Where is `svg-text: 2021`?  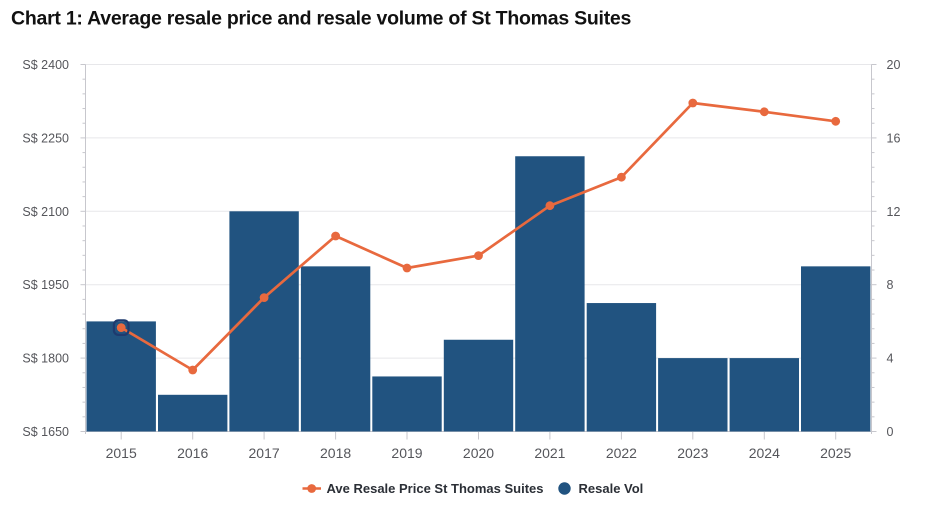
svg-text: 2021 is located at coordinates (549, 453).